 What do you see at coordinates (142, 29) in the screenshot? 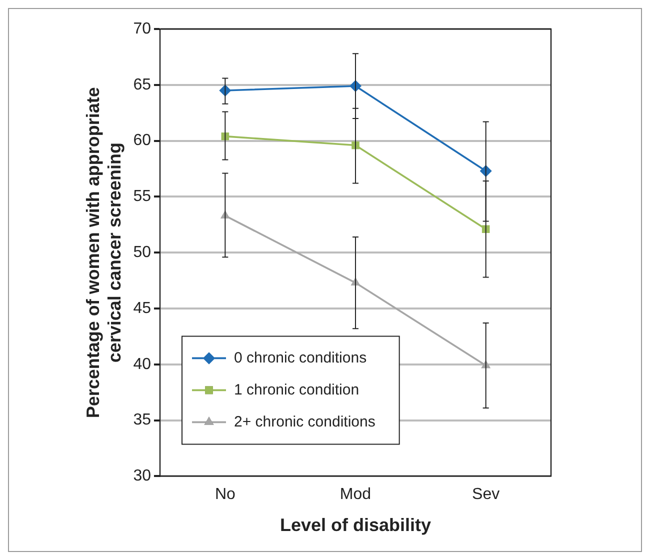
I see `y-tick-label: 70` at bounding box center [142, 29].